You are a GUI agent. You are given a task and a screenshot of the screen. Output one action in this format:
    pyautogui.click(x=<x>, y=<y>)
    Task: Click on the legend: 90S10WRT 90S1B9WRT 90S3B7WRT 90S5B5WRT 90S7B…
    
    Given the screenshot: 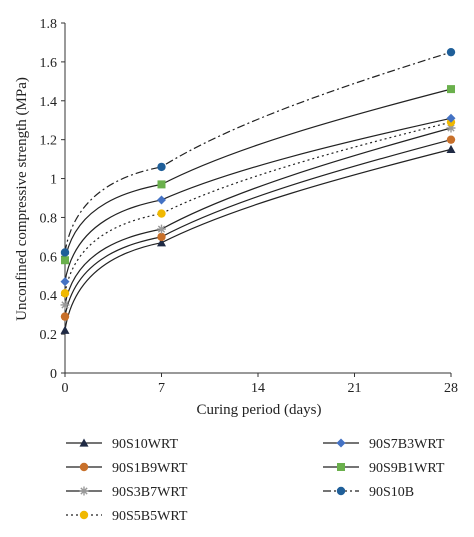 What is the action you would take?
    pyautogui.click(x=255, y=480)
    